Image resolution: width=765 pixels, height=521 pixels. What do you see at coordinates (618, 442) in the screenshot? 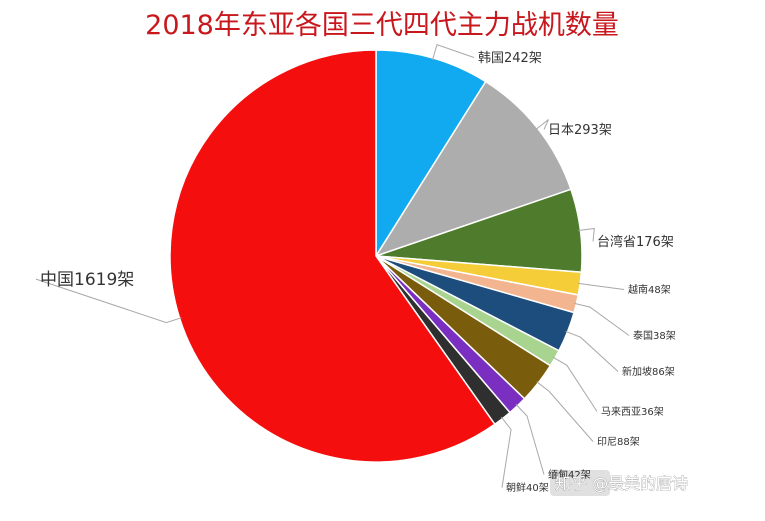
I see `slice-label-7: 印尼88架` at bounding box center [618, 442].